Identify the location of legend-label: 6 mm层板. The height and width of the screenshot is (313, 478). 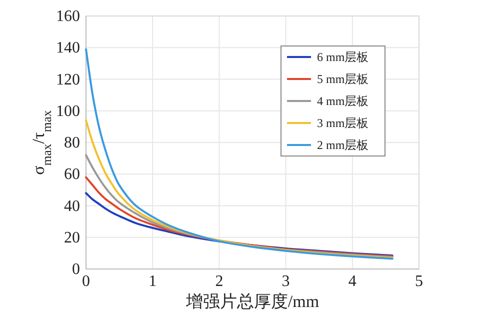
(343, 57).